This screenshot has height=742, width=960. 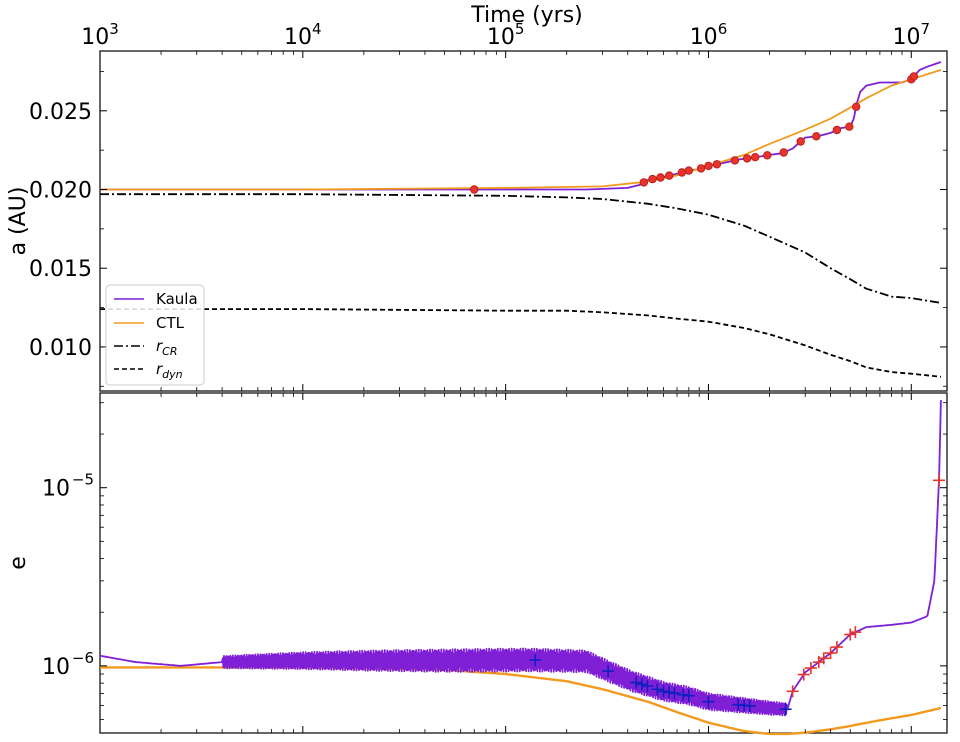 I want to click on top-x-tick-base-1: 10, so click(x=298, y=37).